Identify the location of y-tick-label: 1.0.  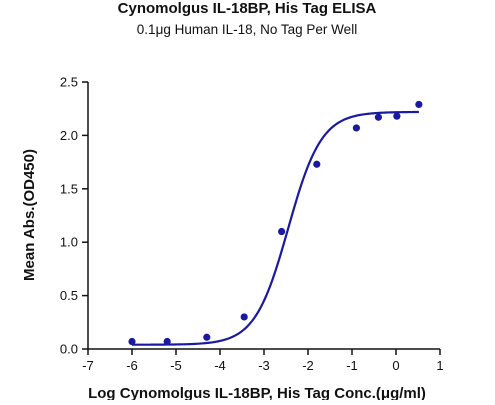
(69, 242).